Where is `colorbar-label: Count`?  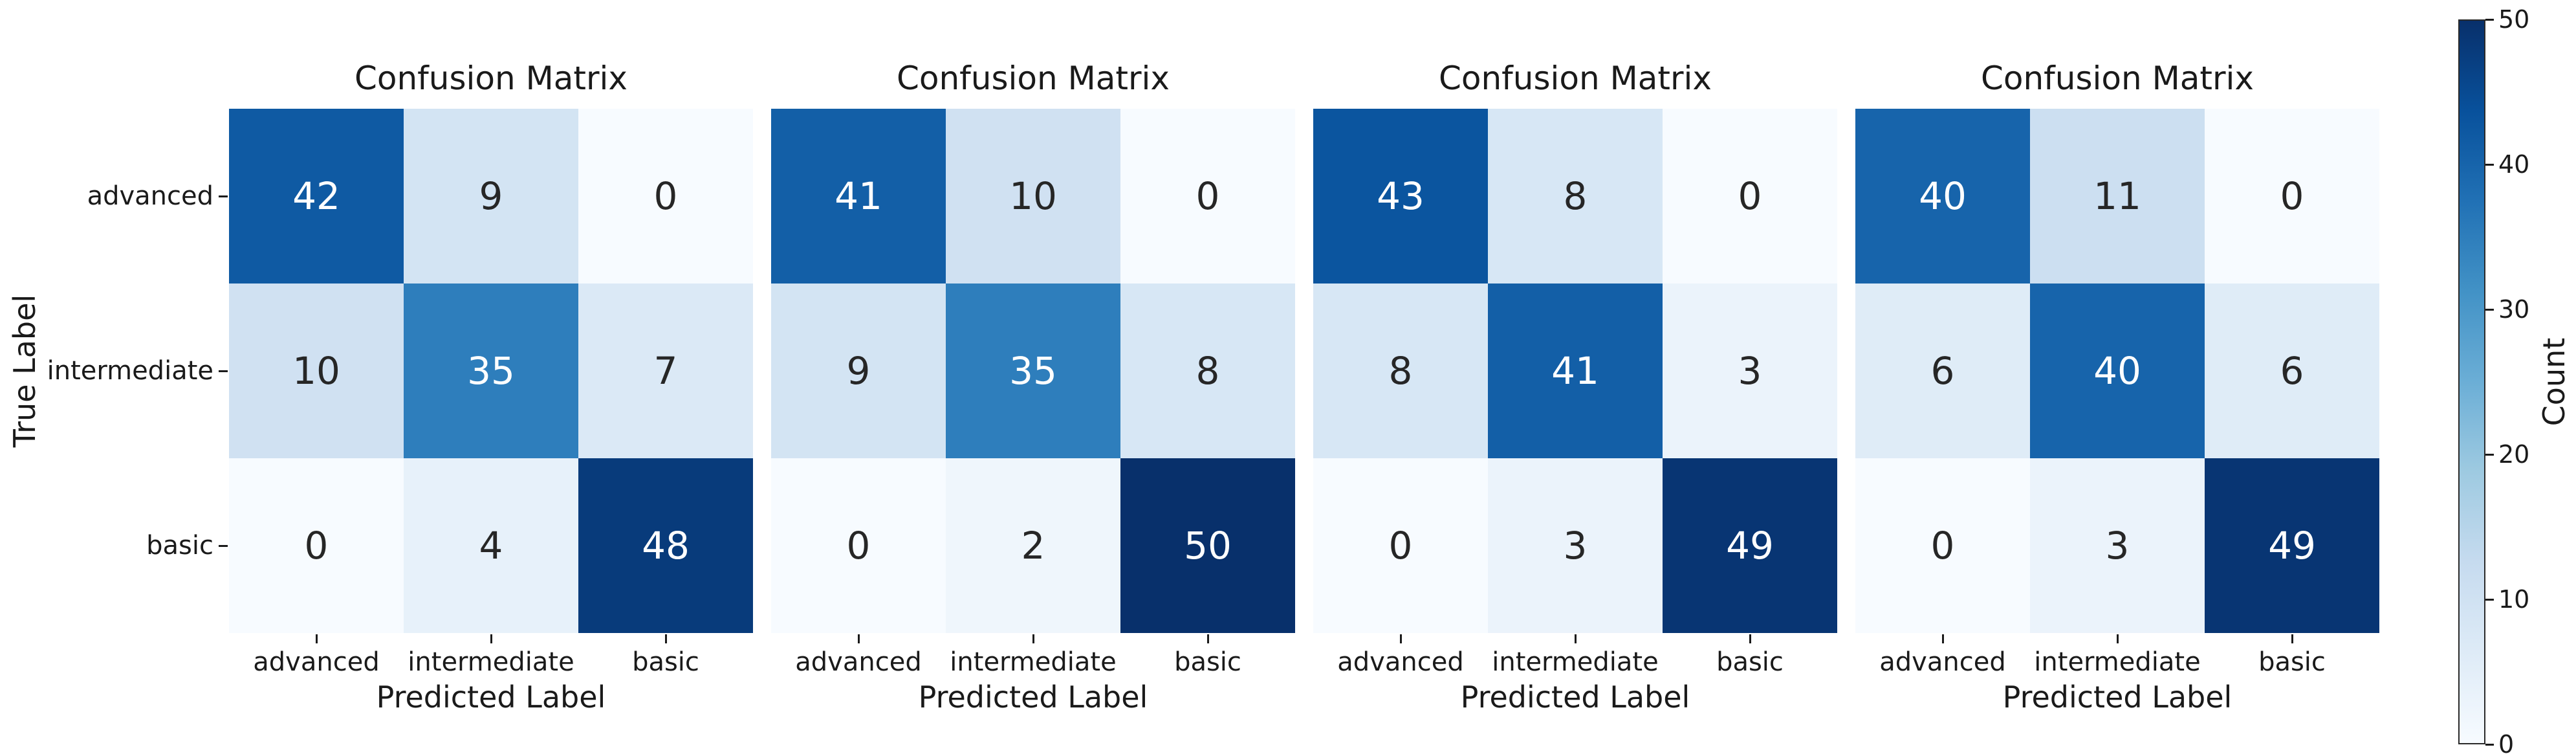 colorbar-label: Count is located at coordinates (2554, 382).